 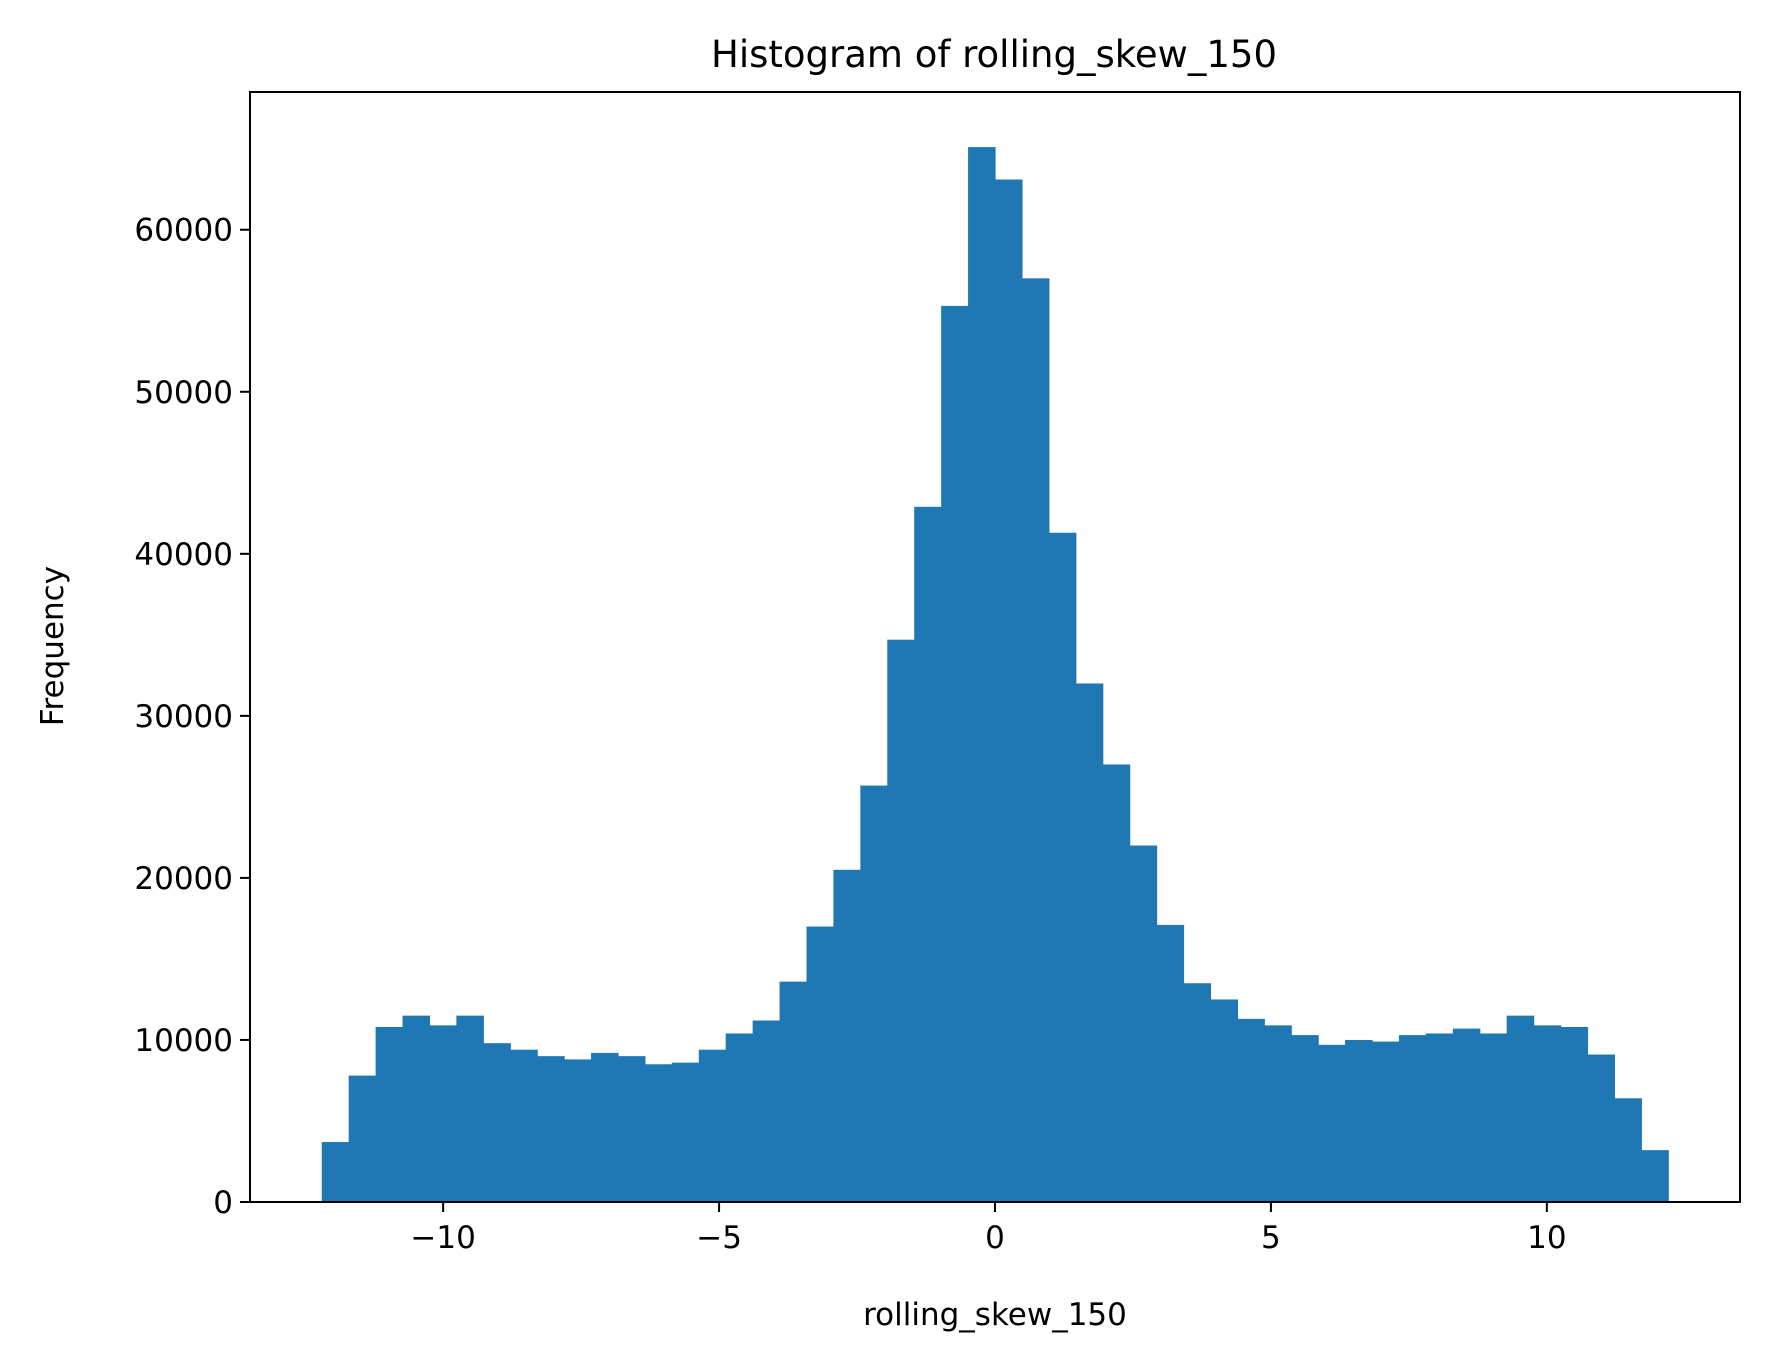 I want to click on y-tick-label: 50000, so click(x=183, y=393).